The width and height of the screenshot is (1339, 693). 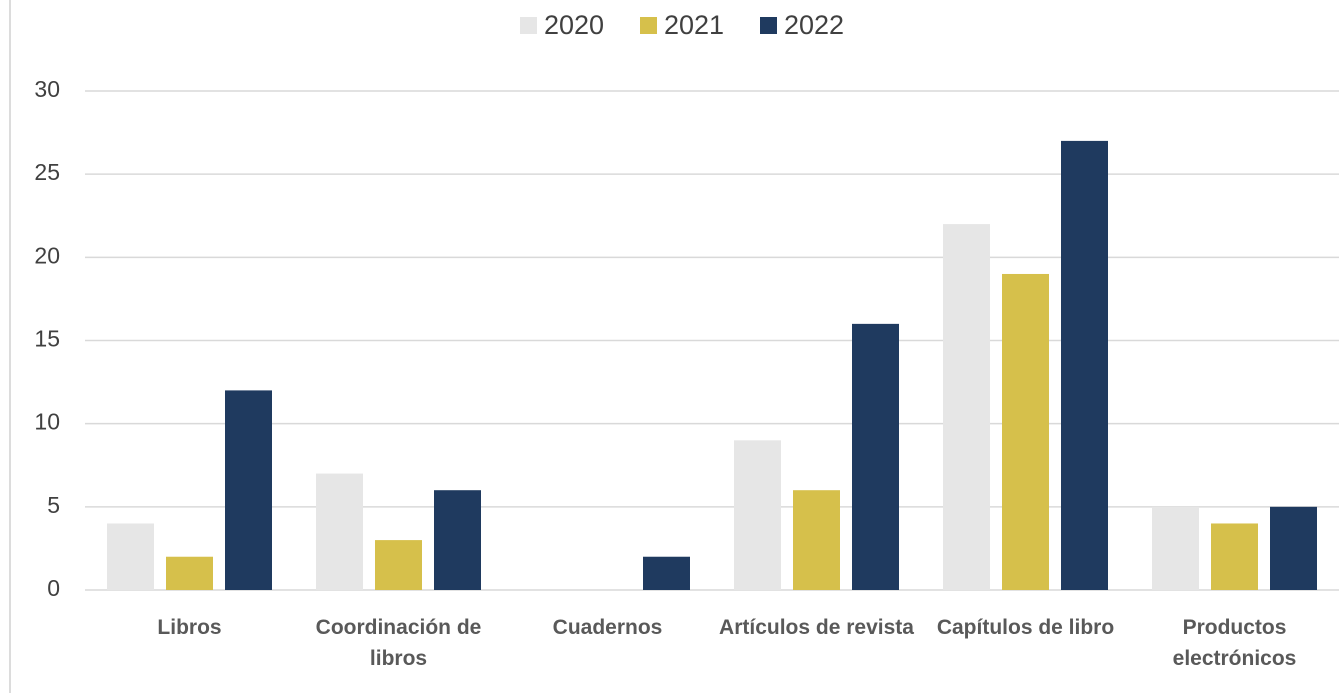 I want to click on y-tick-label: 10, so click(x=47, y=422).